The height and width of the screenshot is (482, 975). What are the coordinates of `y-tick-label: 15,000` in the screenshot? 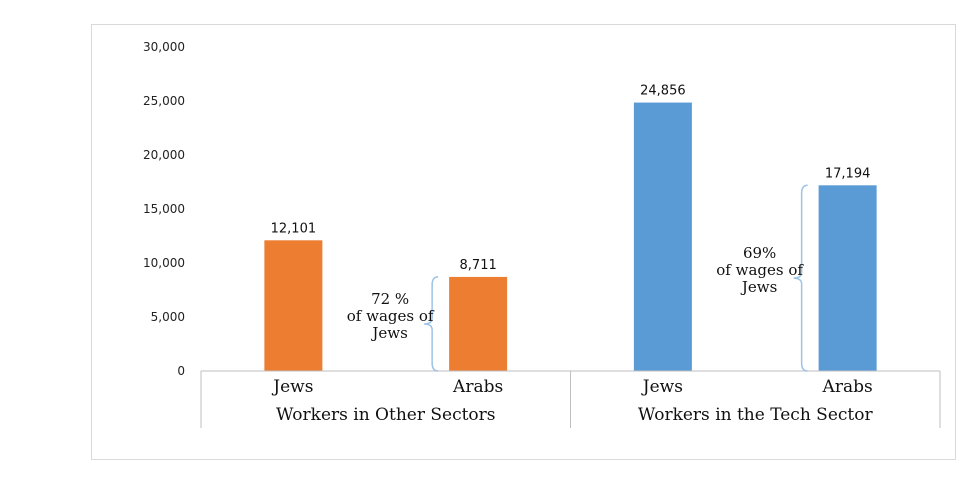 It's located at (164, 209).